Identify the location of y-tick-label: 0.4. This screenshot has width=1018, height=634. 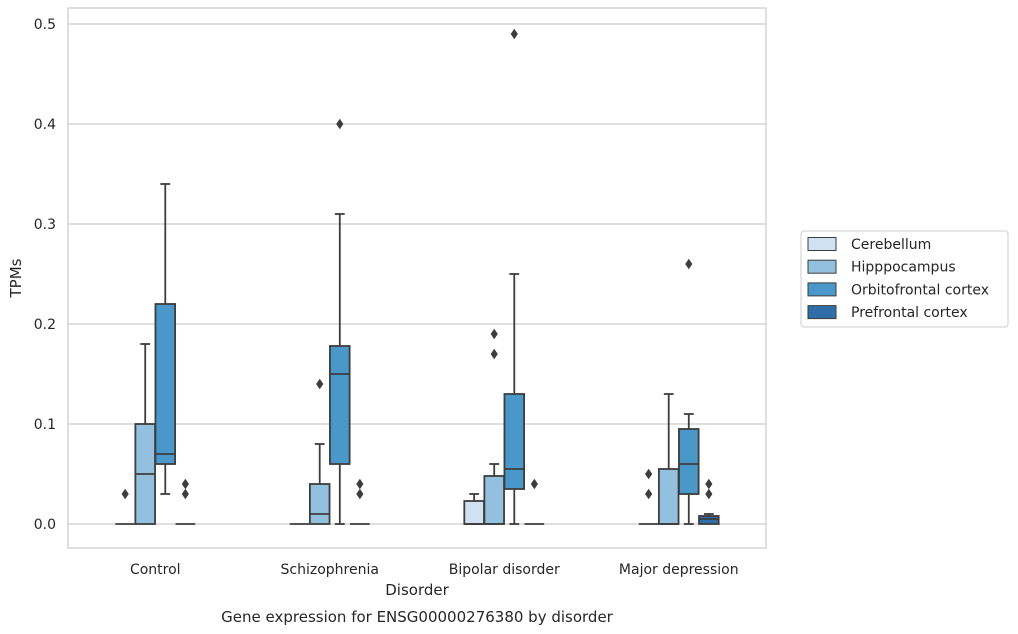
(45, 125).